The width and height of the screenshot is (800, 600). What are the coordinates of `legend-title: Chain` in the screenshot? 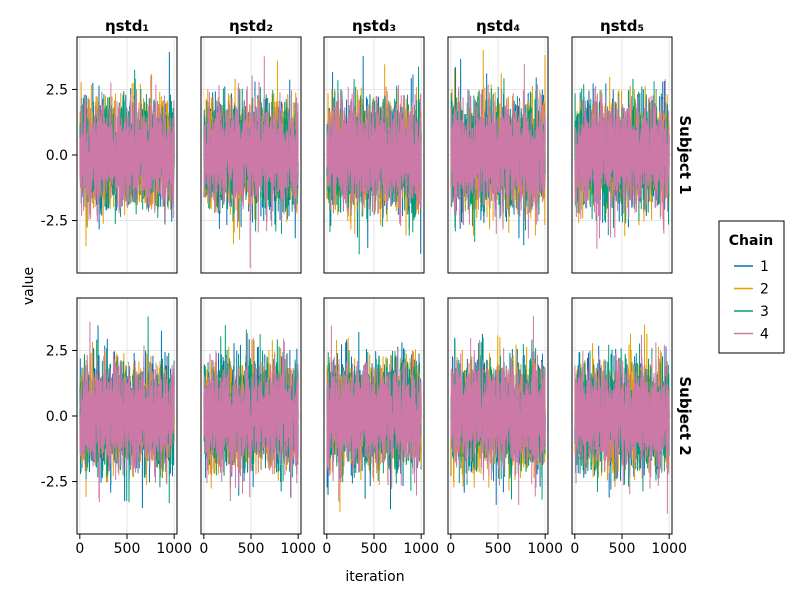 It's located at (751, 241).